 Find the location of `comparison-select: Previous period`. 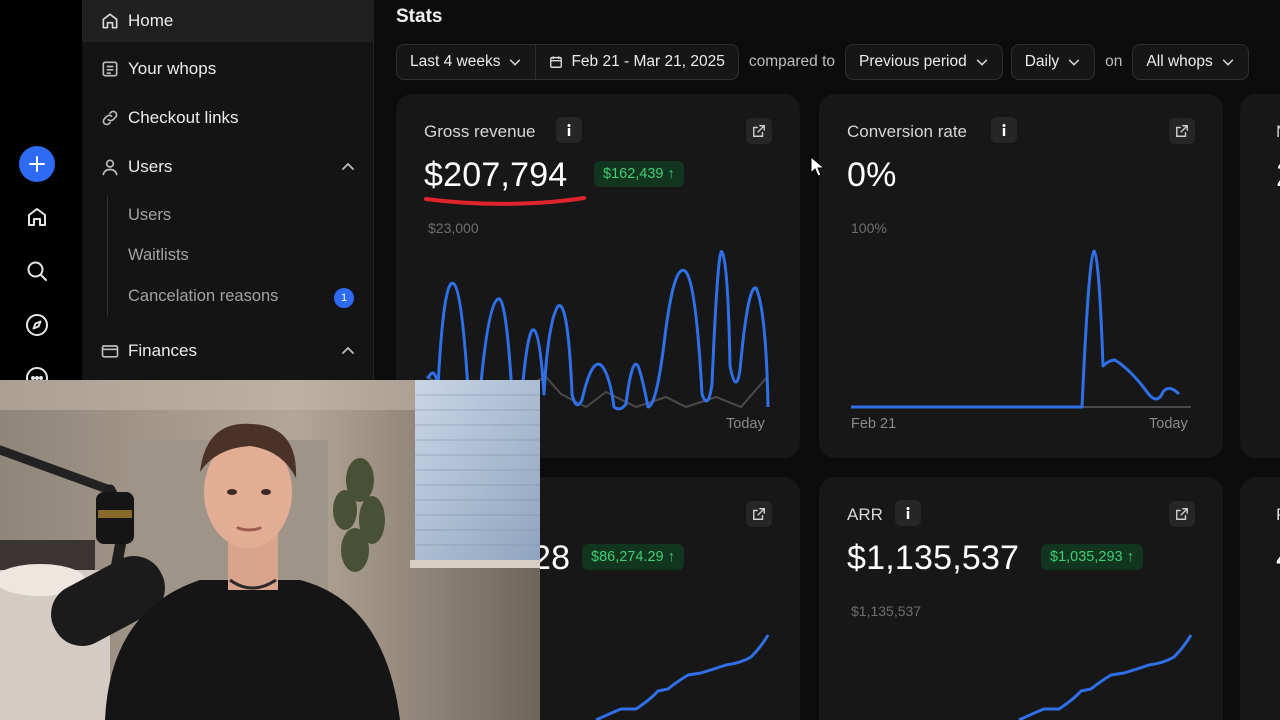

comparison-select: Previous period is located at coordinates (924, 62).